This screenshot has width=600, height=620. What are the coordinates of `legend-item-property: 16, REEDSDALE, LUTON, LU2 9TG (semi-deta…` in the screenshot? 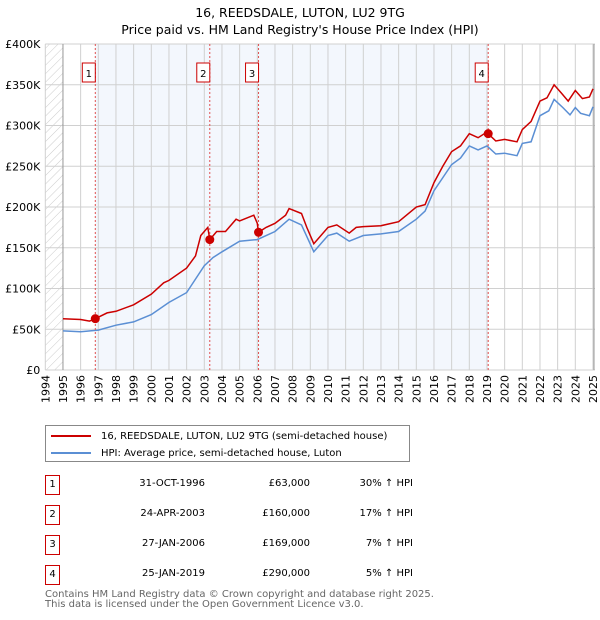 It's located at (219, 436).